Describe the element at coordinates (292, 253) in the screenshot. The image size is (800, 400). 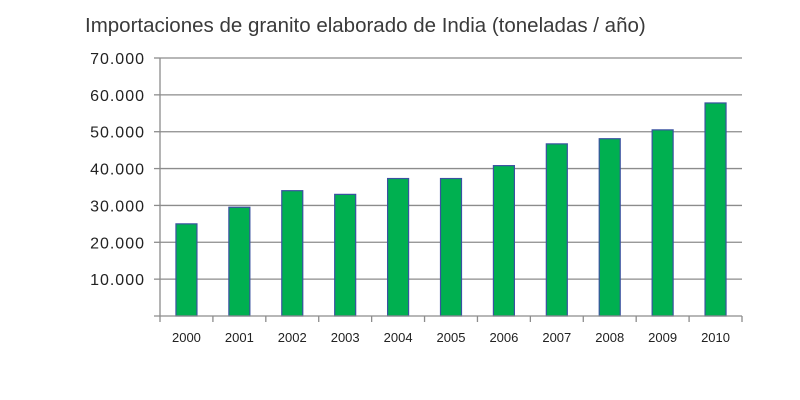
I see `bar-2002` at that location.